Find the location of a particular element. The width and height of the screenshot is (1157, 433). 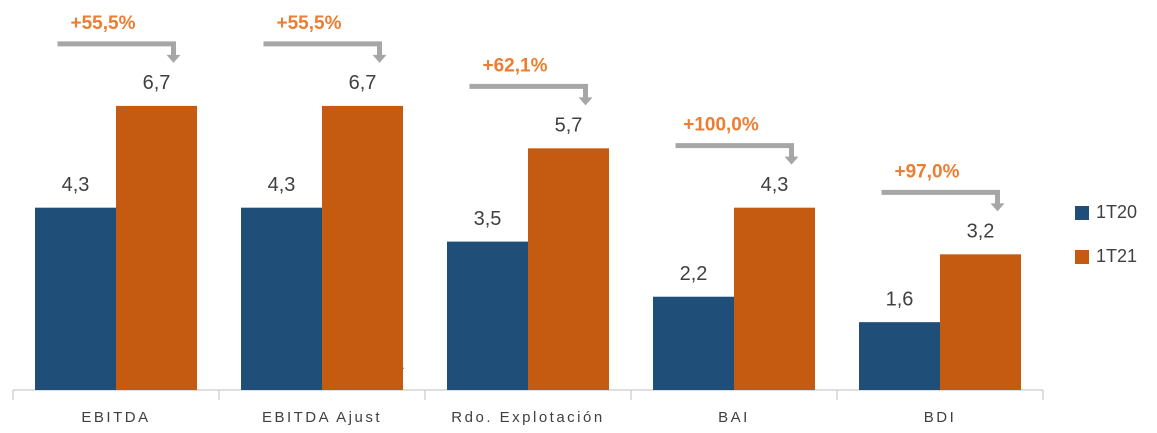

value-label: 5,7 is located at coordinates (569, 126).